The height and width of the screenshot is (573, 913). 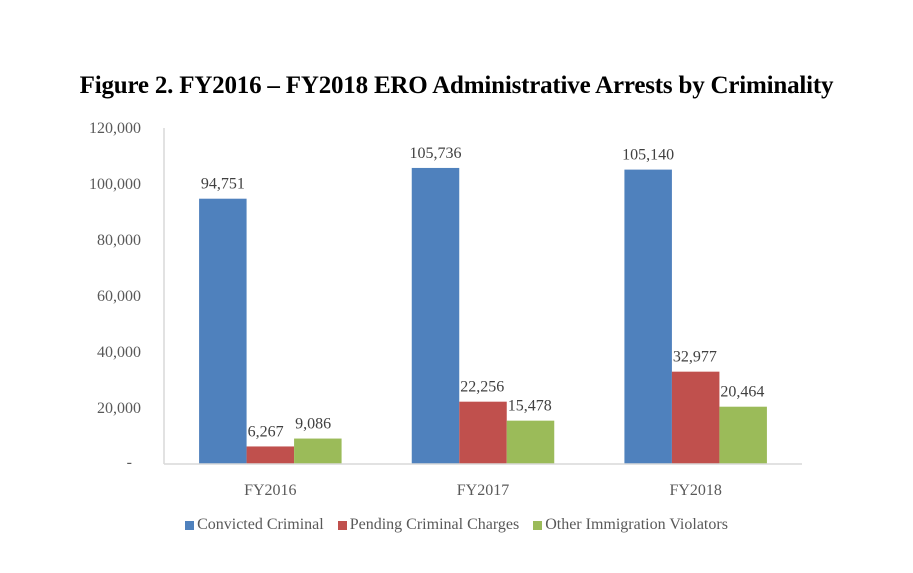 What do you see at coordinates (119, 240) in the screenshot?
I see `y-tick-label: 80,000` at bounding box center [119, 240].